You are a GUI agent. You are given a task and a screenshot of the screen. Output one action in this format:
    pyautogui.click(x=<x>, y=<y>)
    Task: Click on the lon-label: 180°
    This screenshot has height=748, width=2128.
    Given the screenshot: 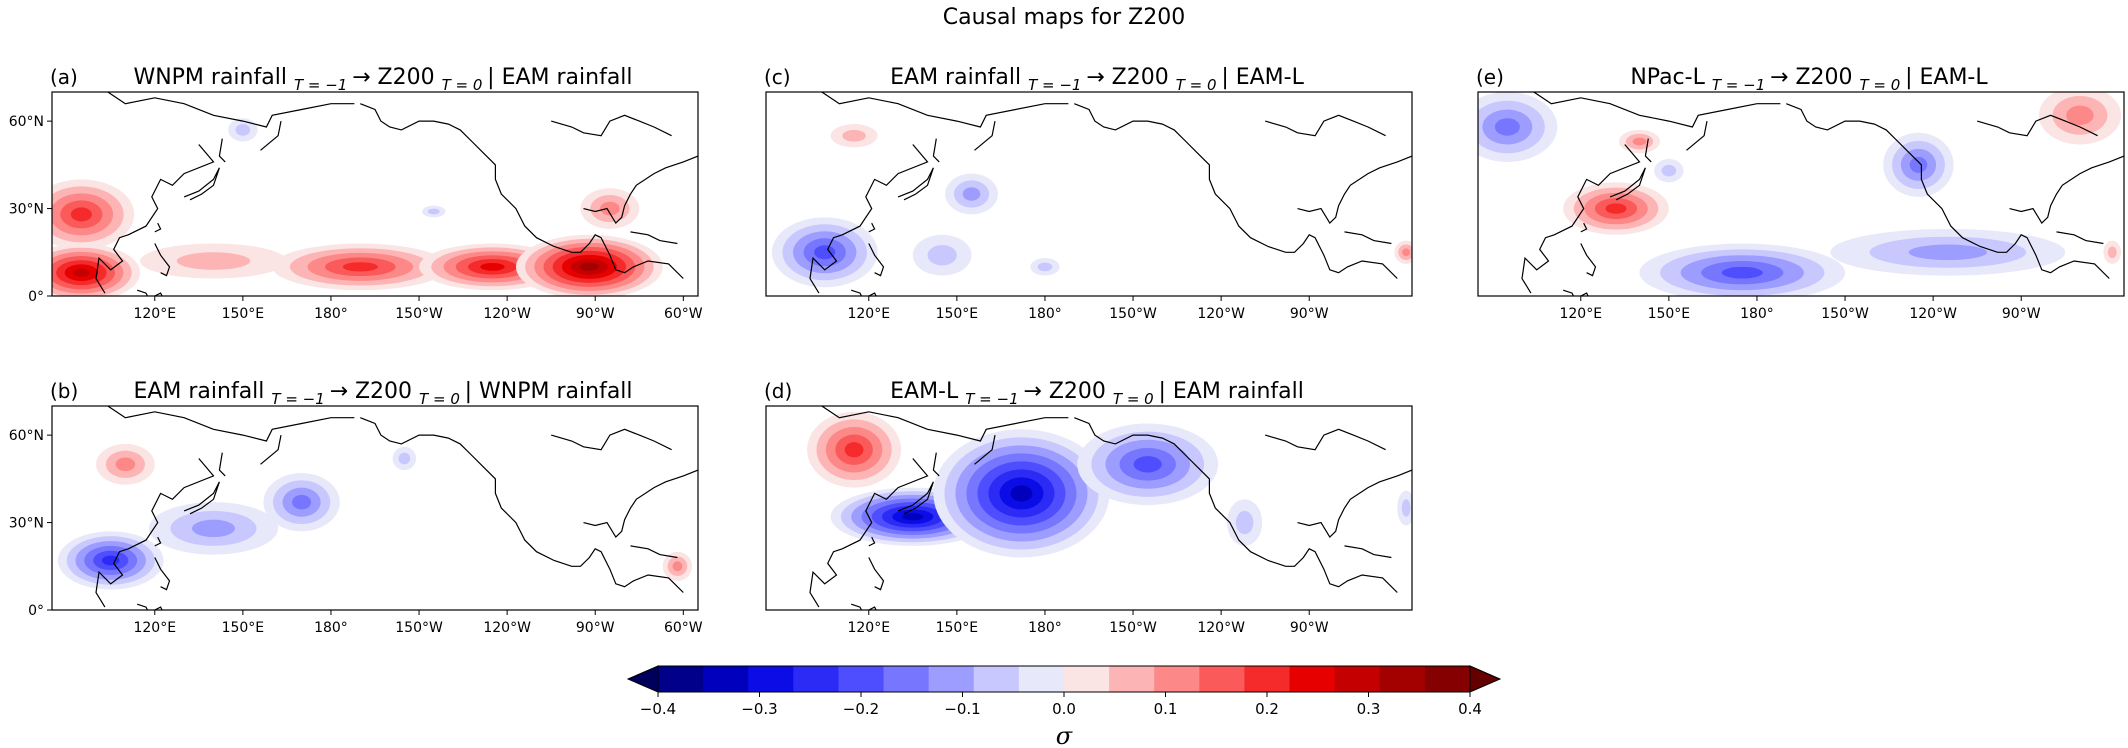 What is the action you would take?
    pyautogui.click(x=1045, y=314)
    